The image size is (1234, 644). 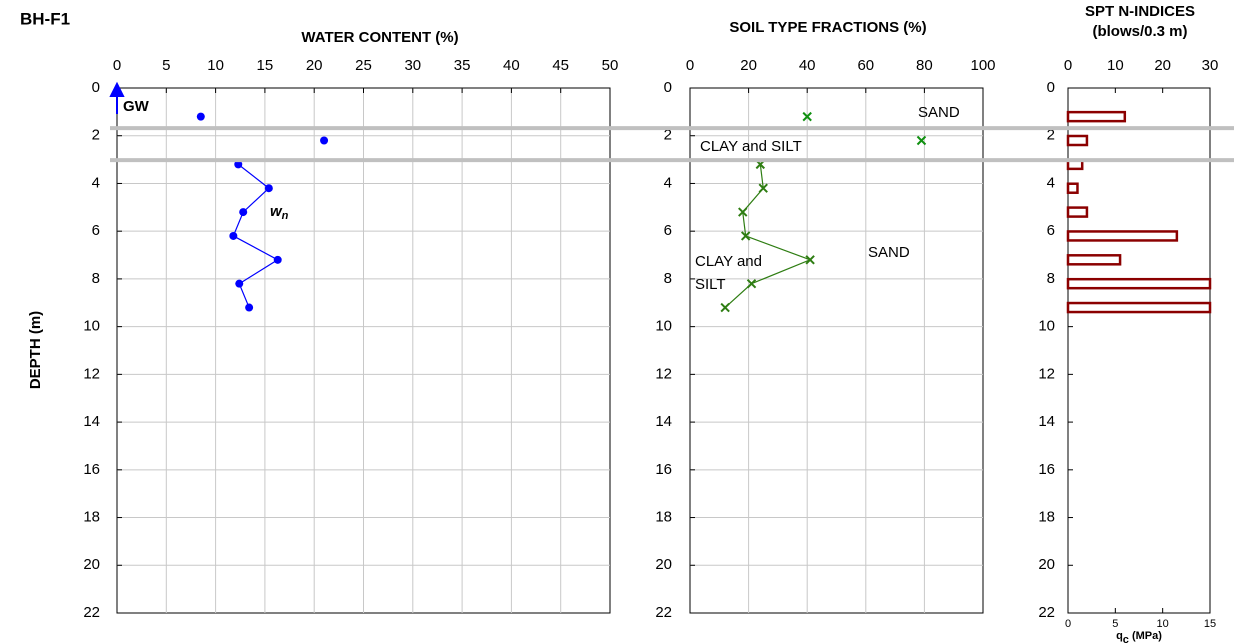 I want to click on x2-axis-label-sub: c, so click(x=1126, y=639).